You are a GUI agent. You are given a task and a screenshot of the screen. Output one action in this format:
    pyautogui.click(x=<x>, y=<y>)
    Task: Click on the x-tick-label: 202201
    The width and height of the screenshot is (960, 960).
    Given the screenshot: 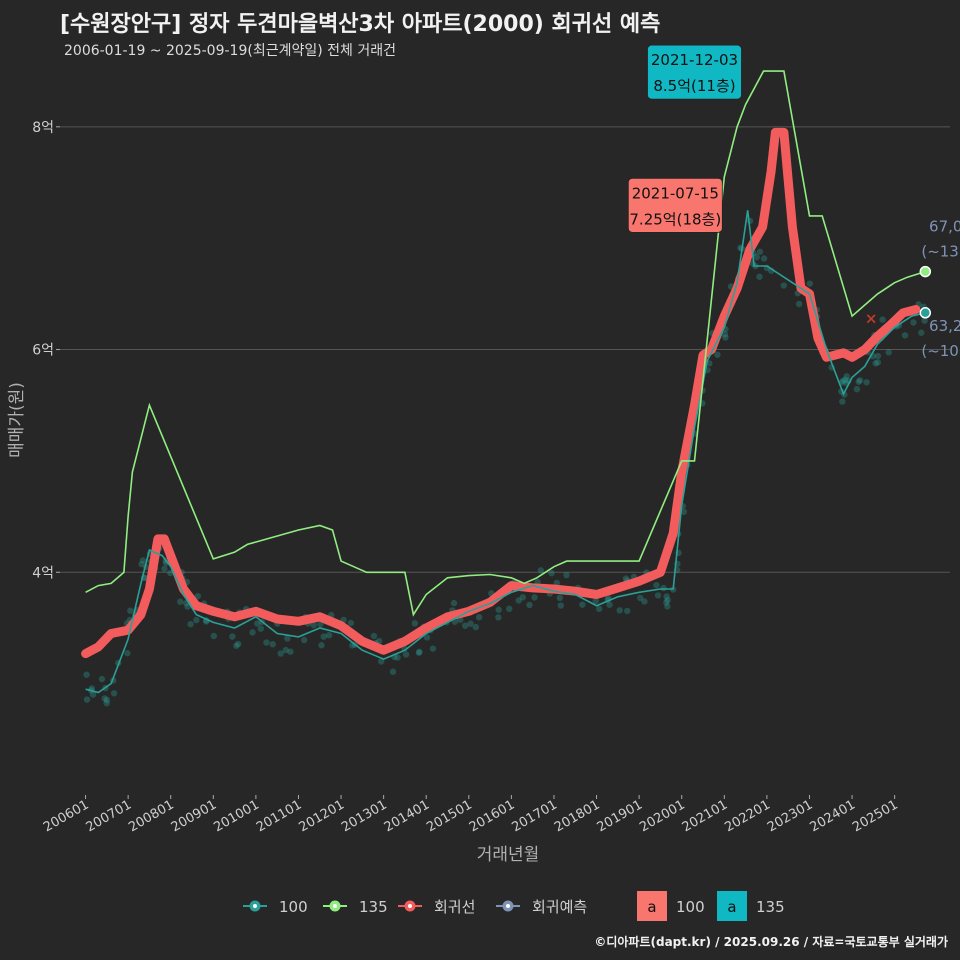 What is the action you would take?
    pyautogui.click(x=747, y=816)
    